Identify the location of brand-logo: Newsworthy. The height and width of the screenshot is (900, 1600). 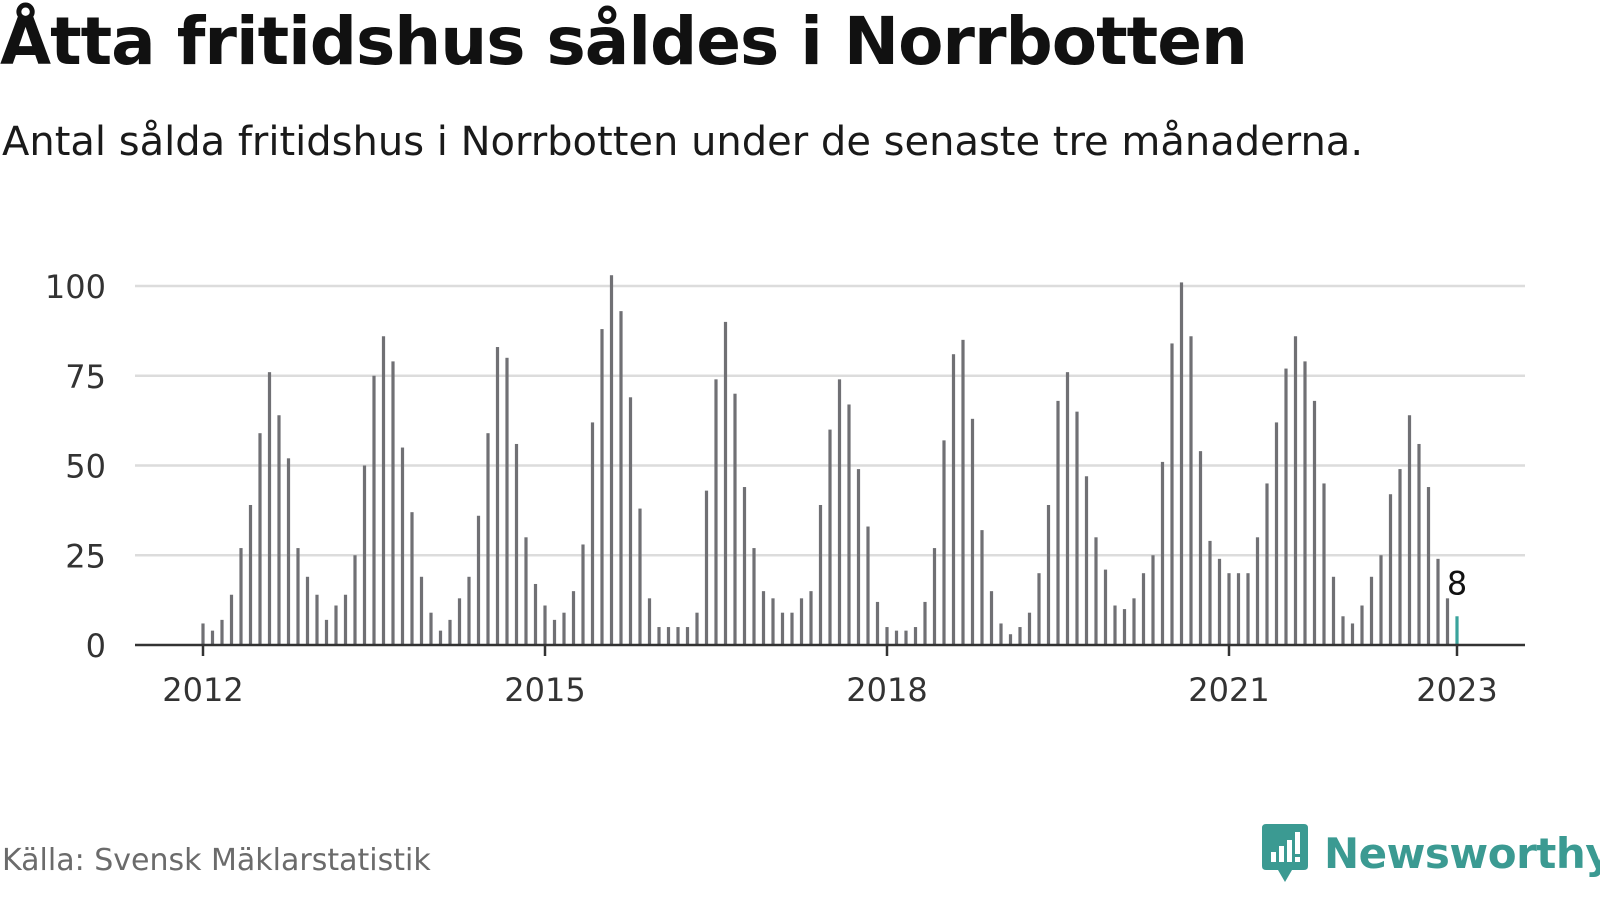
(1430, 853).